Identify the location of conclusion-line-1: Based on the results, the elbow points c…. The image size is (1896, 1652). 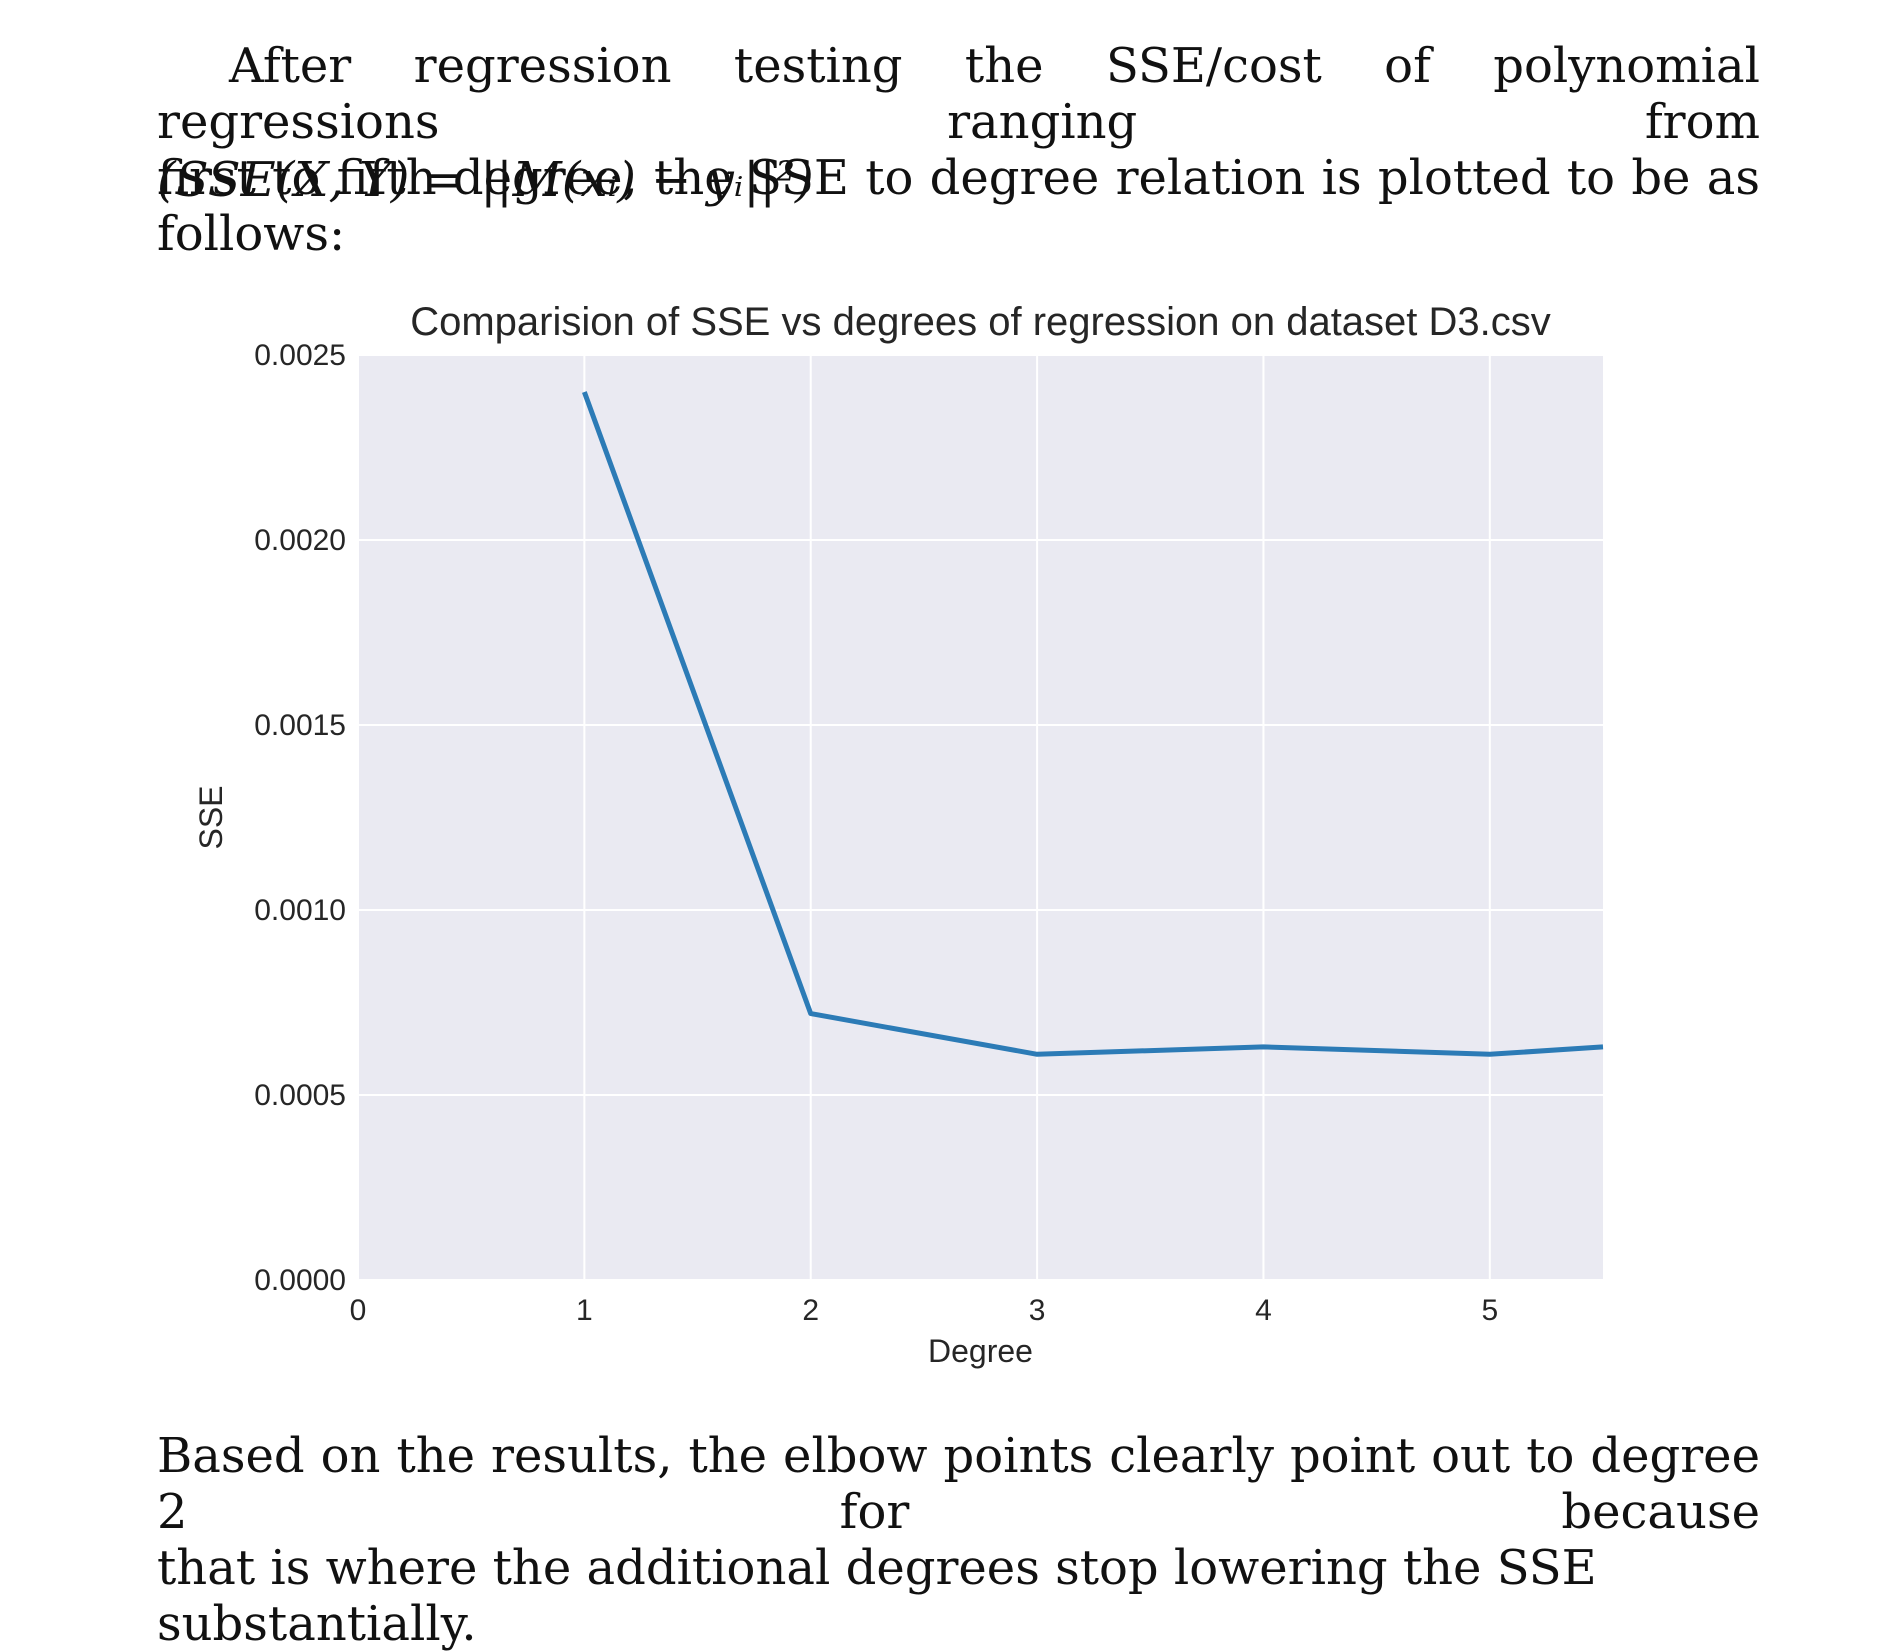
(958, 1484).